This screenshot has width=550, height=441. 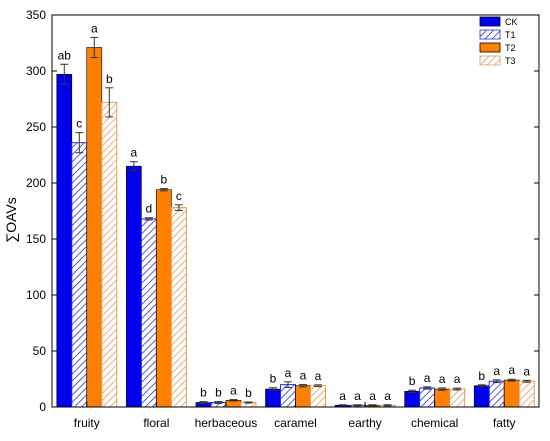 I want to click on legend-label-t2: T2, so click(x=510, y=48).